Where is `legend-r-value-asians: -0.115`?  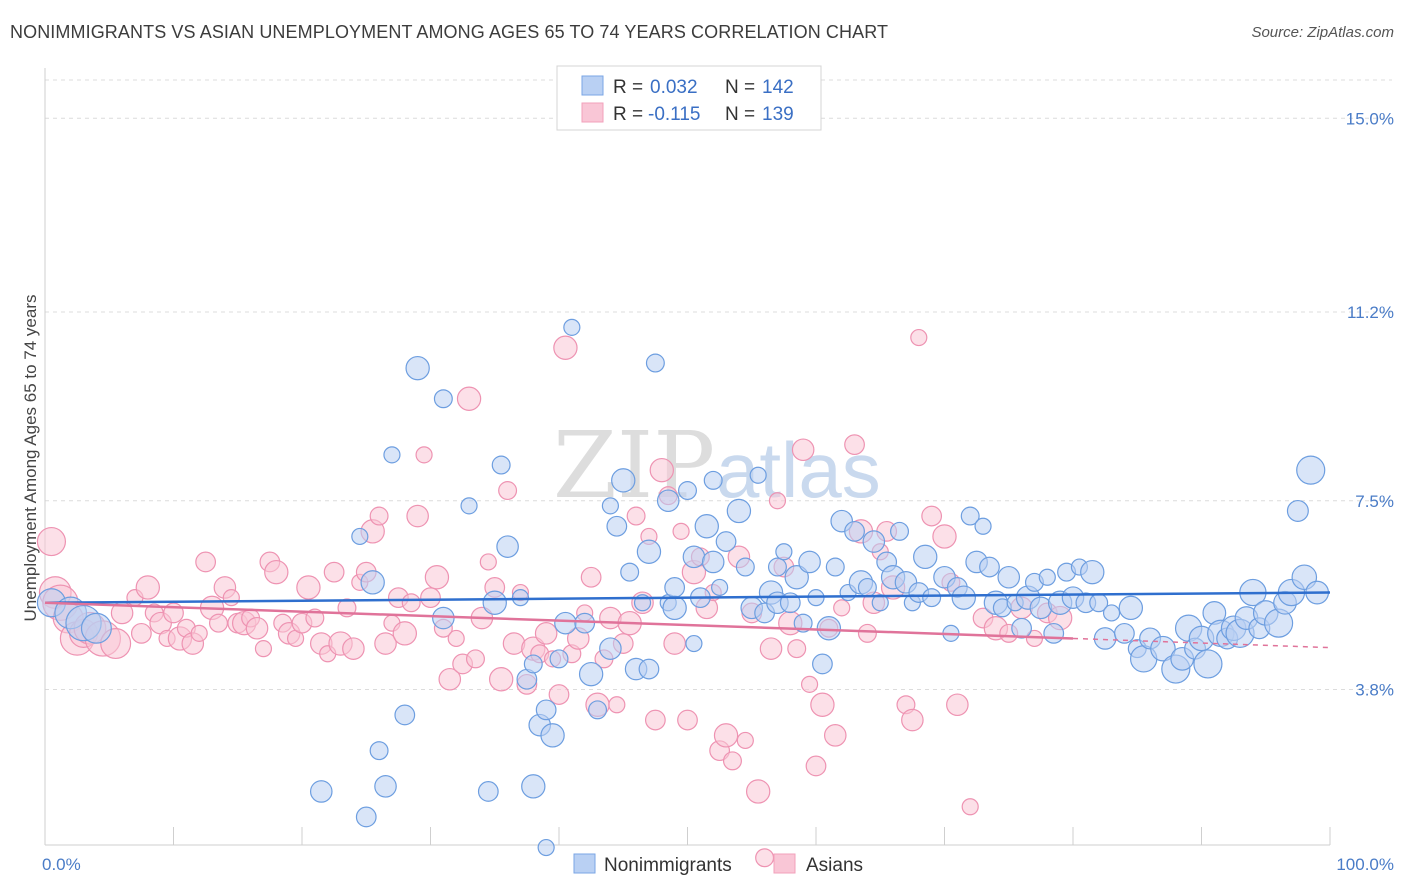
legend-r-value-asians: -0.115 is located at coordinates (674, 114).